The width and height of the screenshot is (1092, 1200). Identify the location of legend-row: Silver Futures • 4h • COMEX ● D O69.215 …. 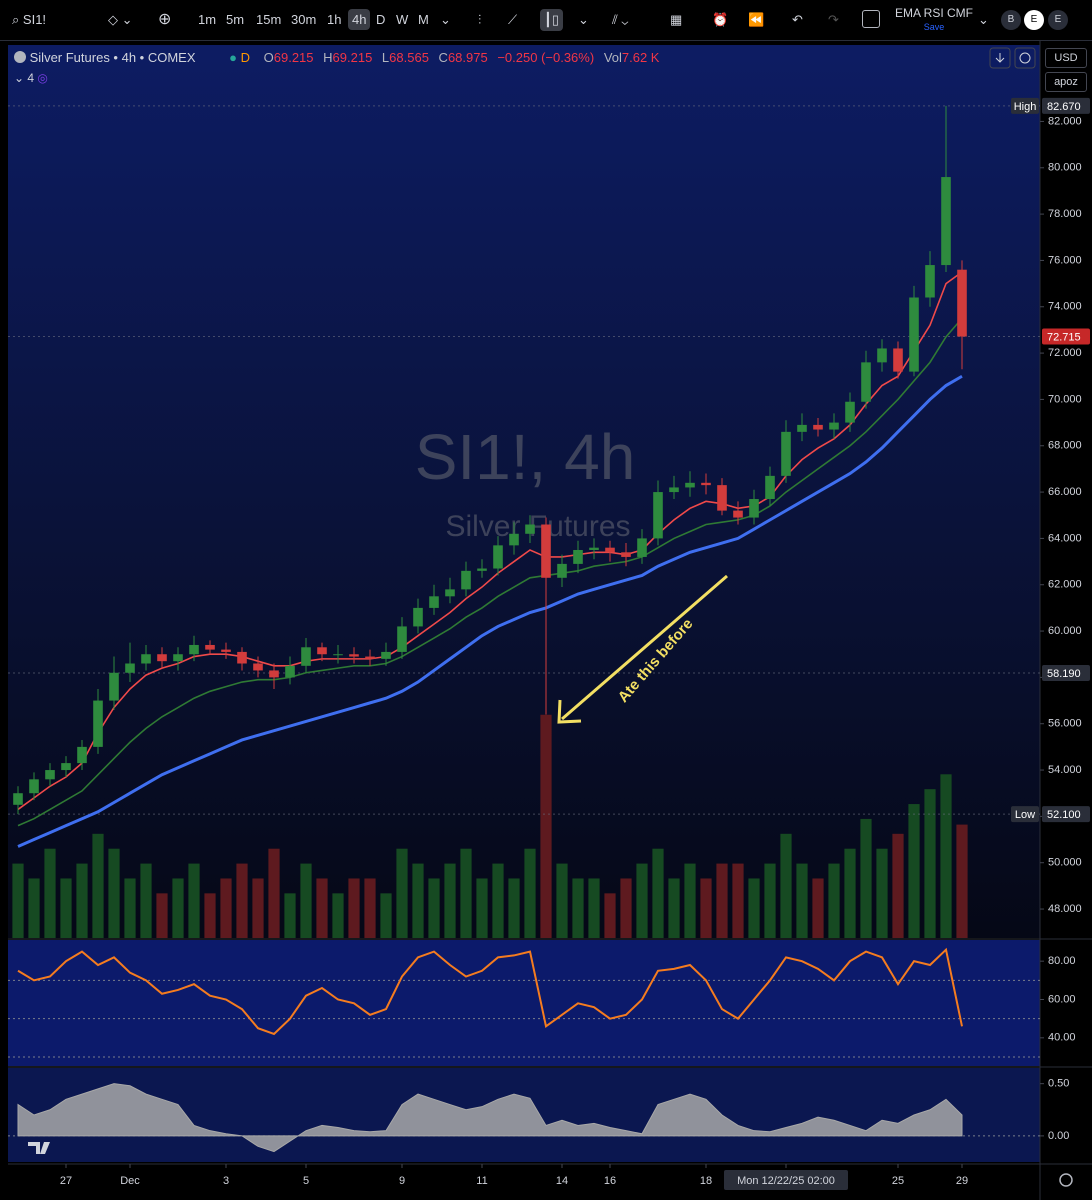
(339, 57).